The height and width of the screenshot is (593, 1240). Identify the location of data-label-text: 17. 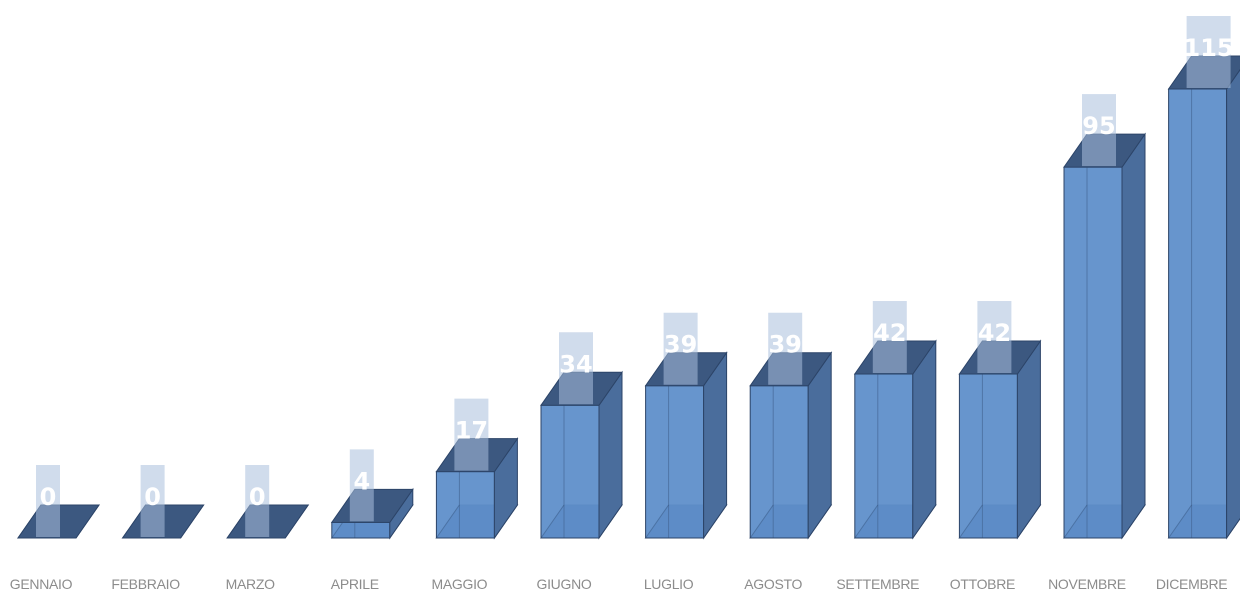
(471, 431).